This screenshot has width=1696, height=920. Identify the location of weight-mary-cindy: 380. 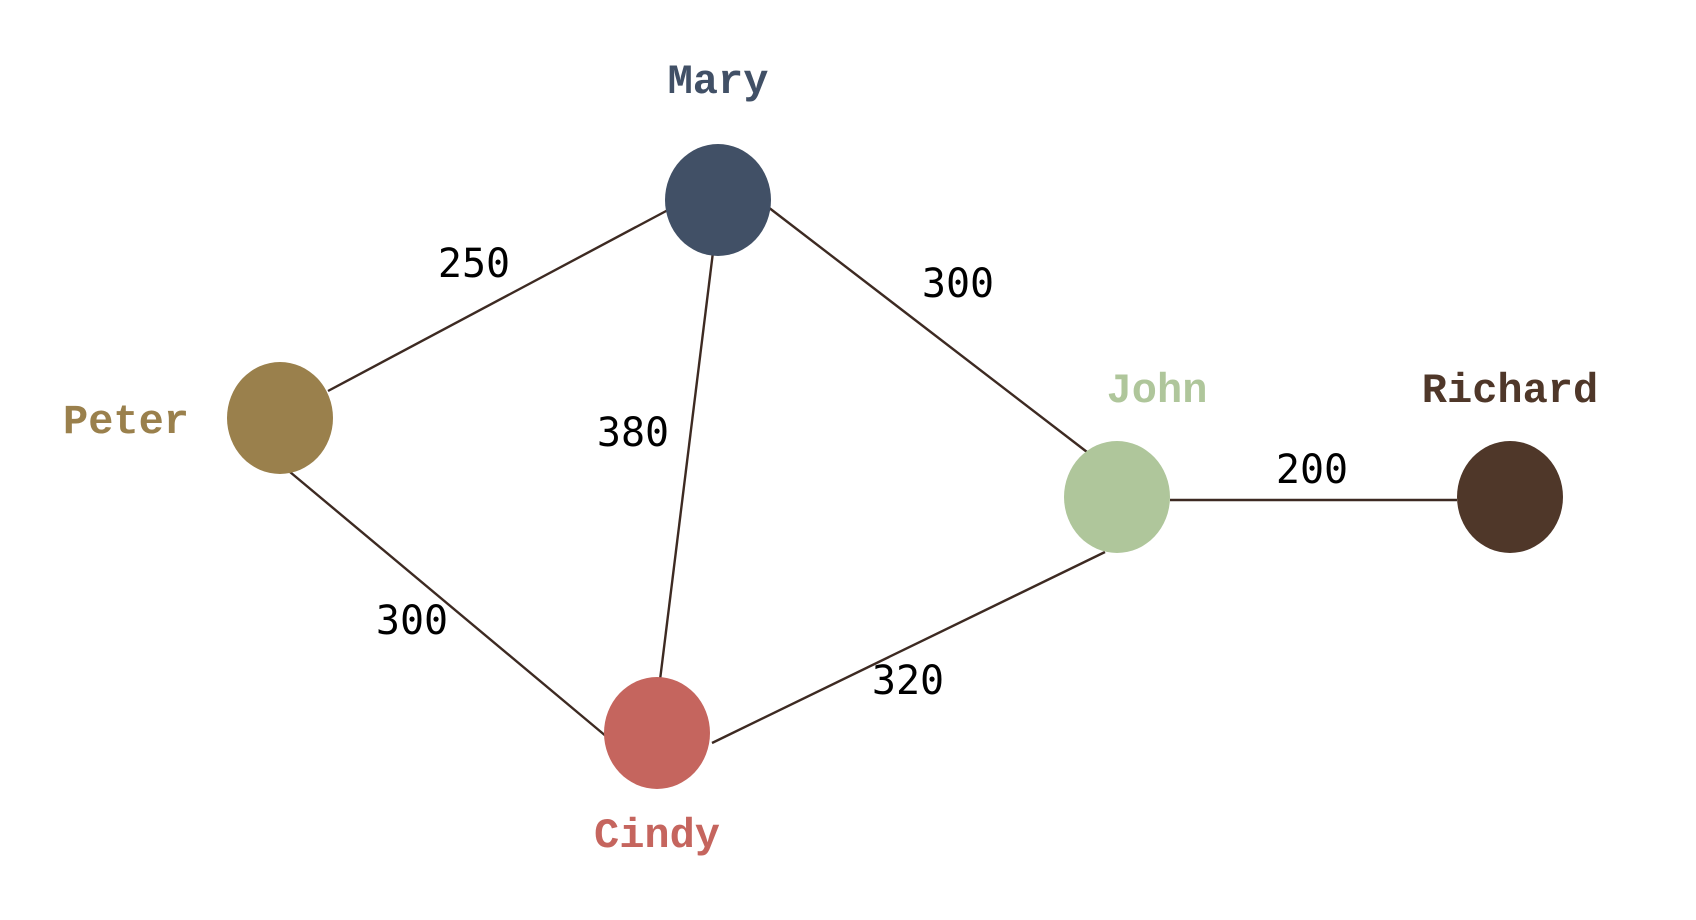
(633, 433).